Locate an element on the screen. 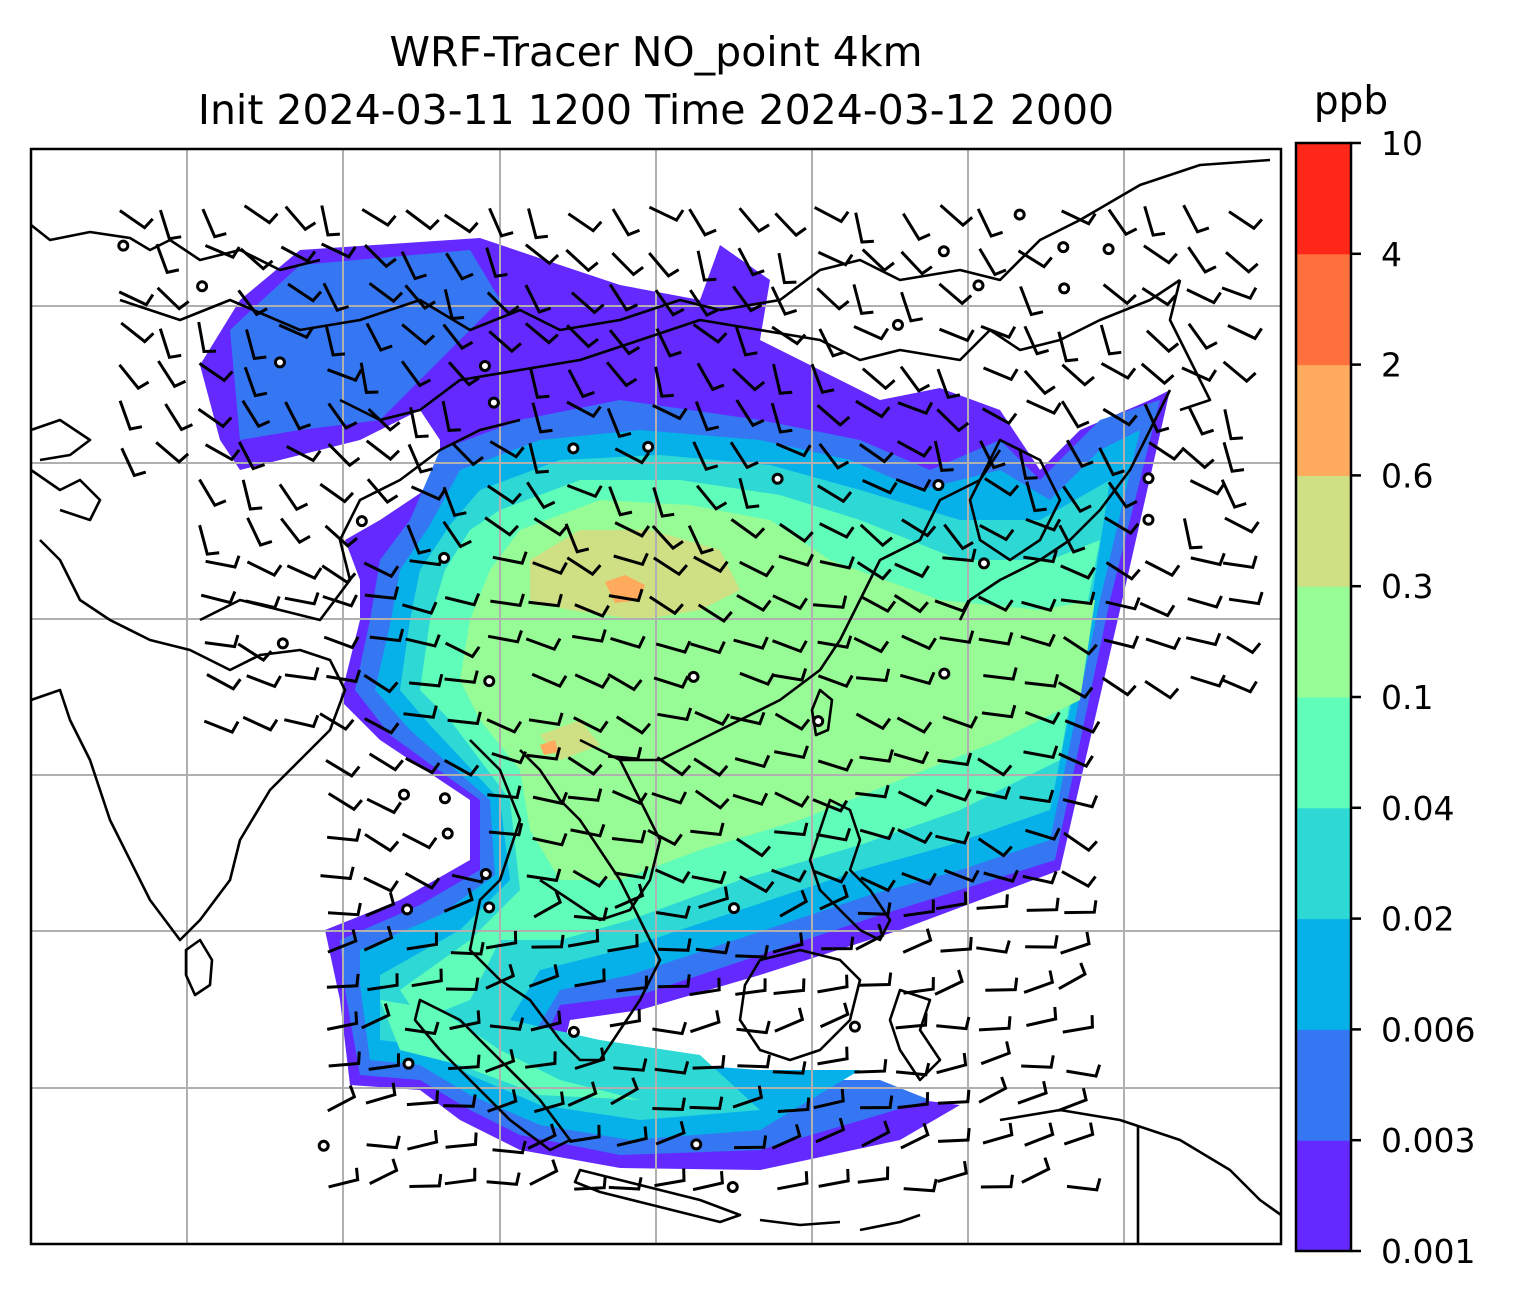 Image resolution: width=1528 pixels, height=1306 pixels. colorbar-frame is located at coordinates (1323, 697).